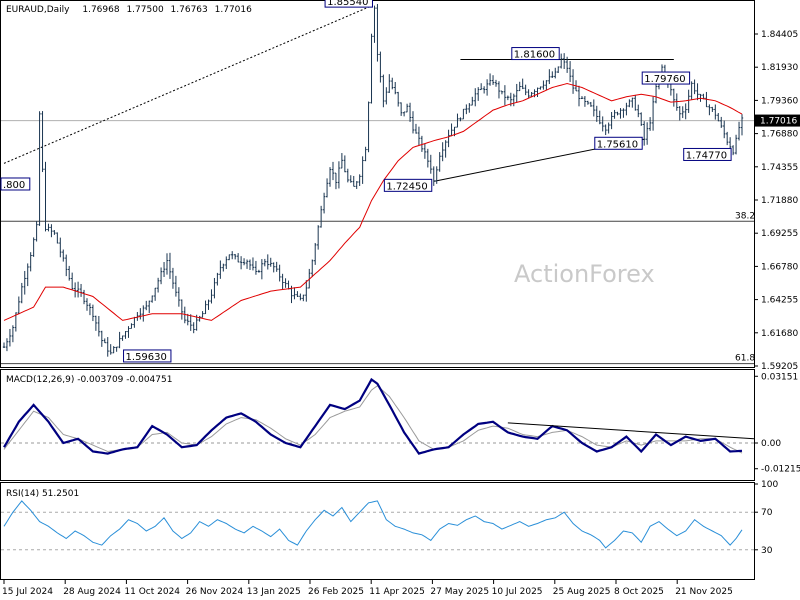 Image resolution: width=800 pixels, height=600 pixels. I want to click on current-price-tag-bg, so click(777, 120).